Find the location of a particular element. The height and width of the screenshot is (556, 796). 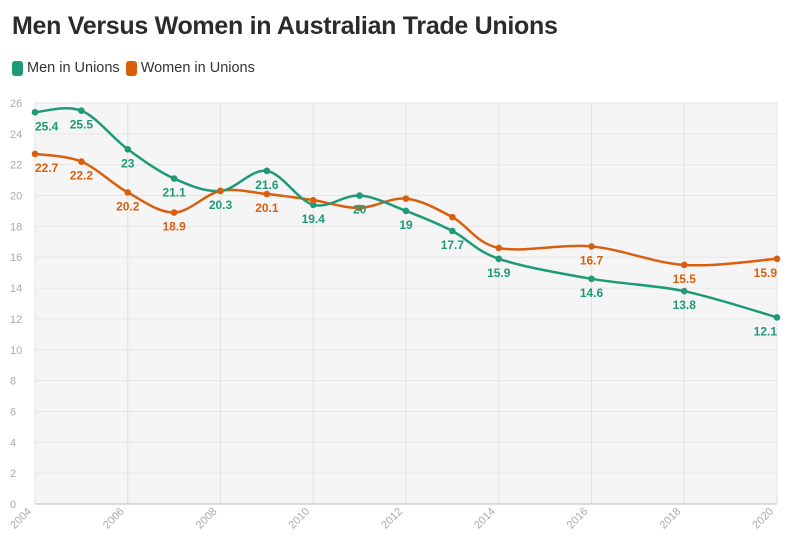

data-label-women: 16.7 is located at coordinates (592, 260).